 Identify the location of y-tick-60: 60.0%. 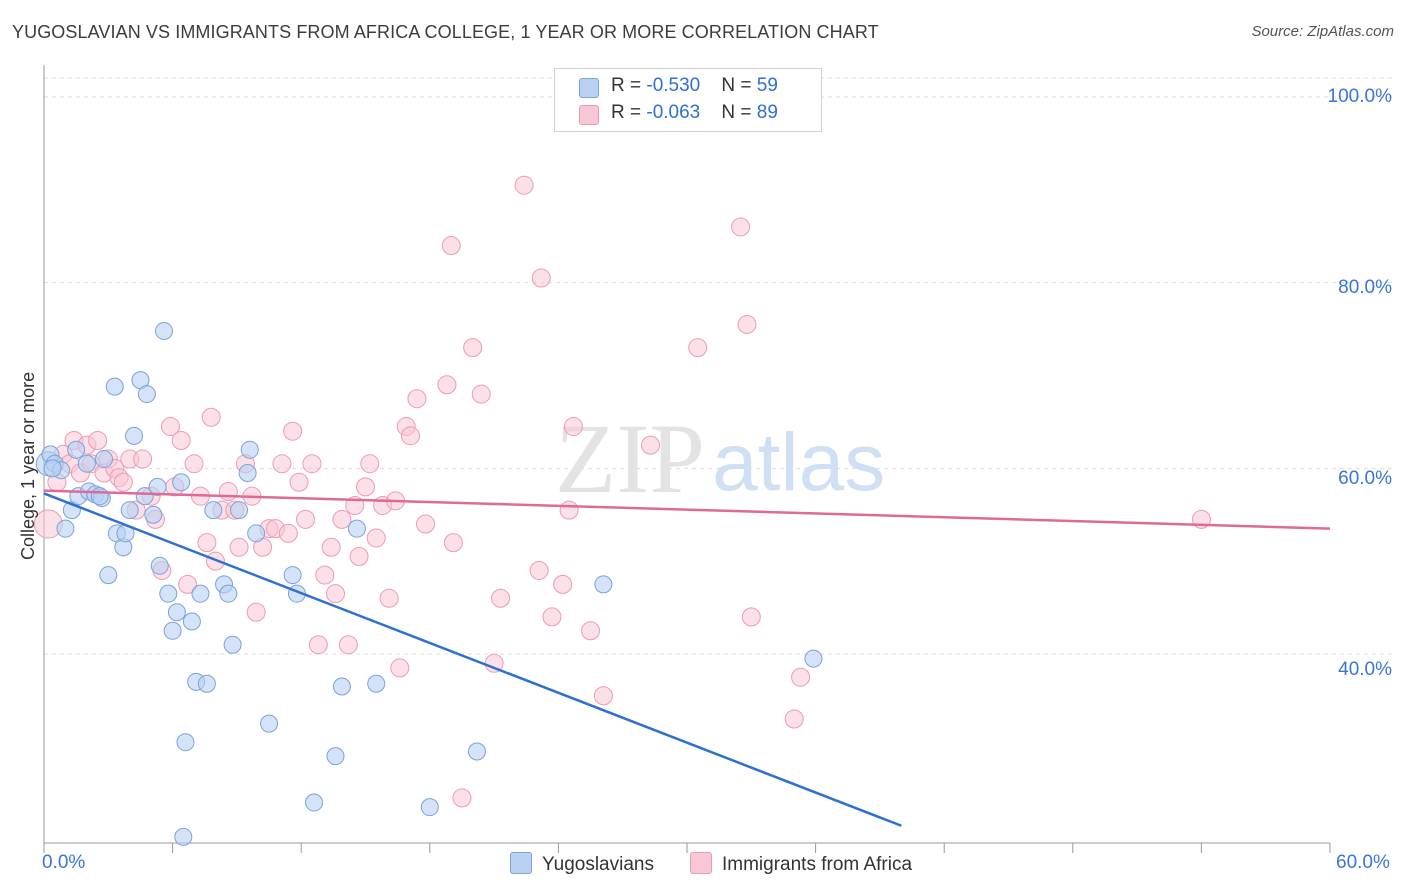
(1365, 478).